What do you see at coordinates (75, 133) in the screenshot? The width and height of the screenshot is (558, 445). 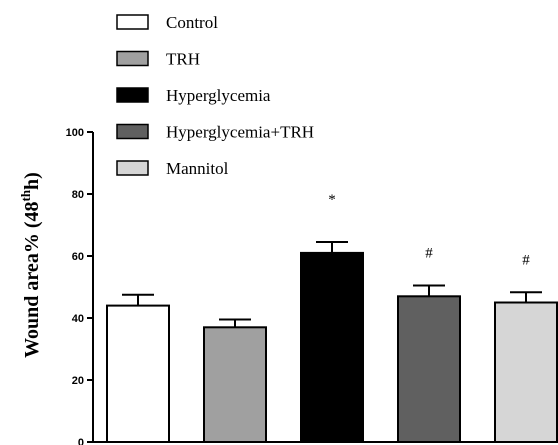 I see `y-tick-label: 100` at bounding box center [75, 133].